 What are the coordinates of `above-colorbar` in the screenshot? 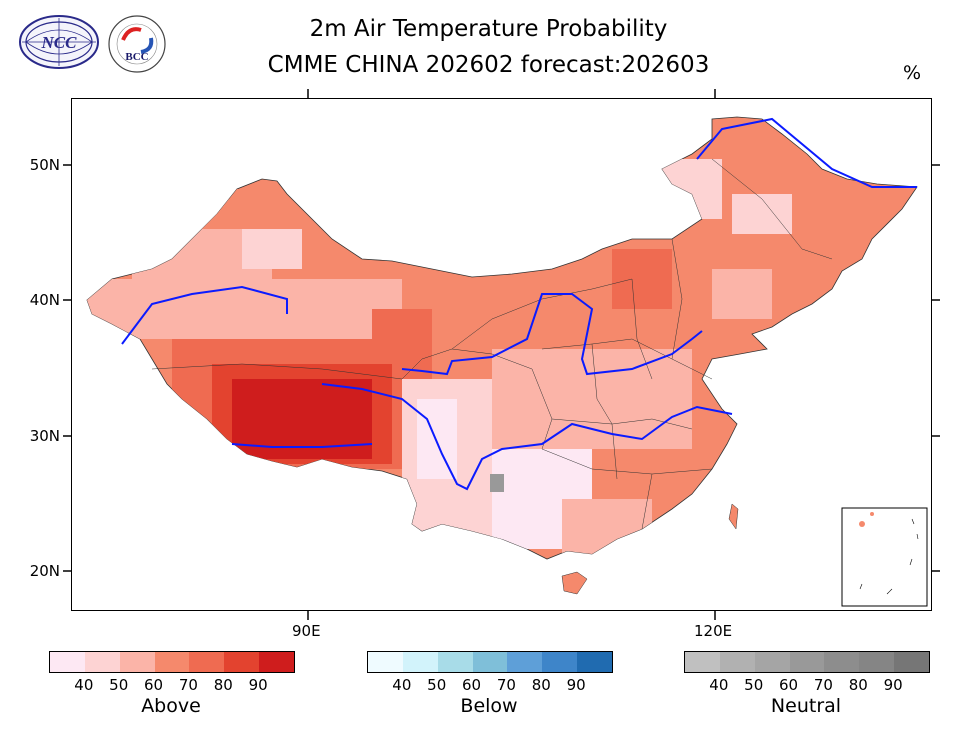 It's located at (172, 662).